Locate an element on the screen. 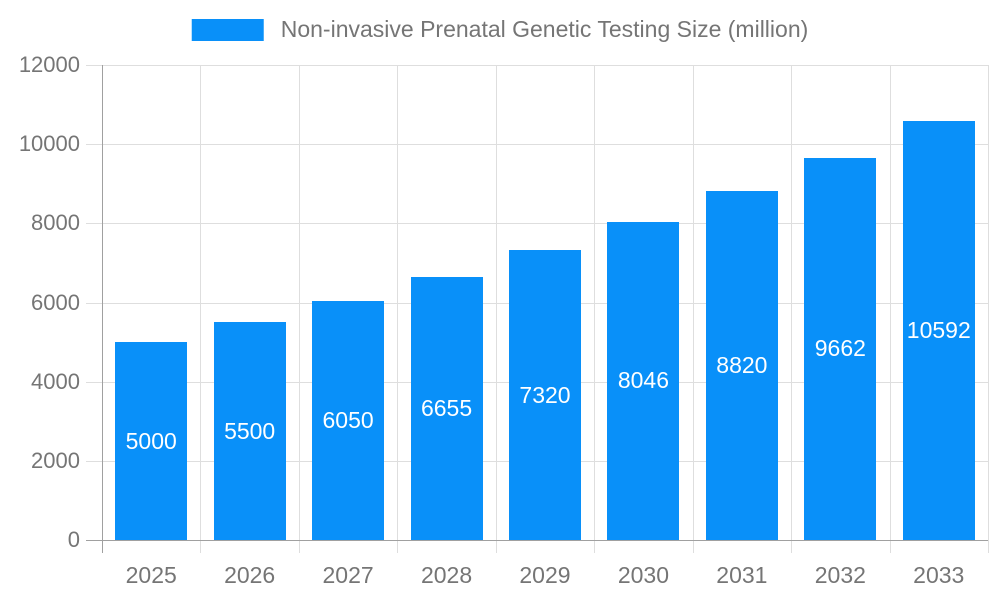  y-axis-line is located at coordinates (102, 309).